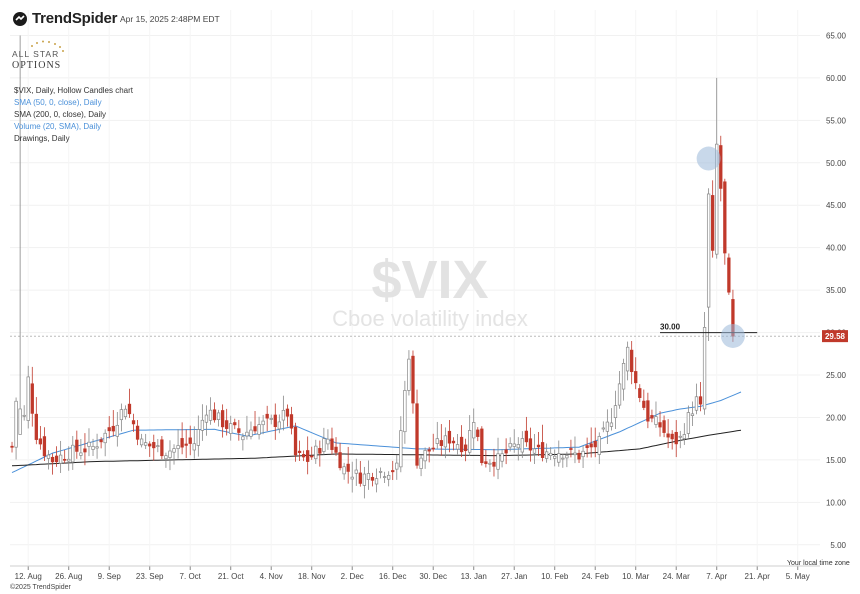 Image resolution: width=860 pixels, height=594 pixels. What do you see at coordinates (58, 102) in the screenshot?
I see `legend-sma50: SMA (50, 0, close), Daily` at bounding box center [58, 102].